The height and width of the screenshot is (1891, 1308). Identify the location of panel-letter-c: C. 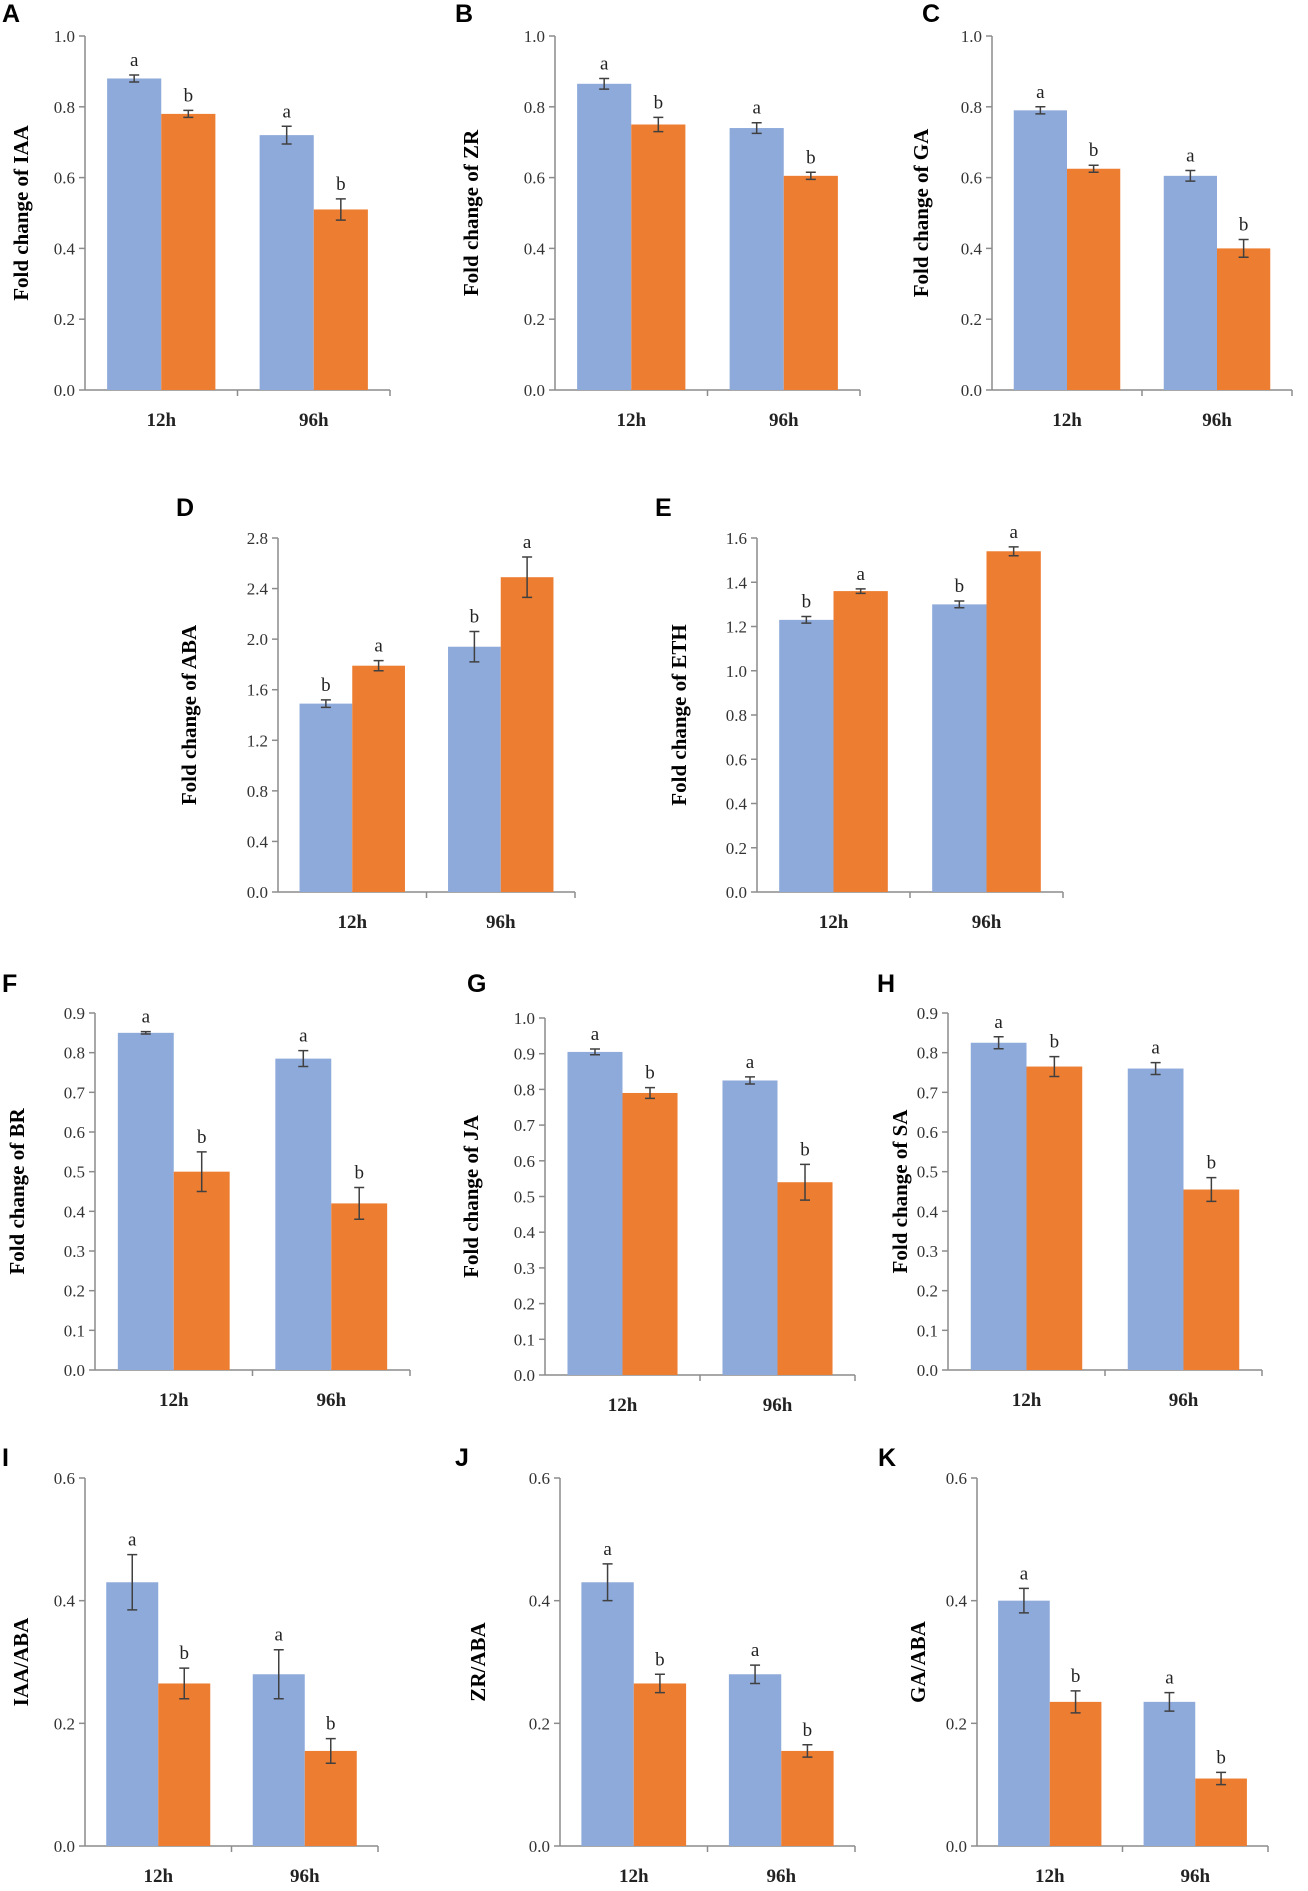
(931, 14).